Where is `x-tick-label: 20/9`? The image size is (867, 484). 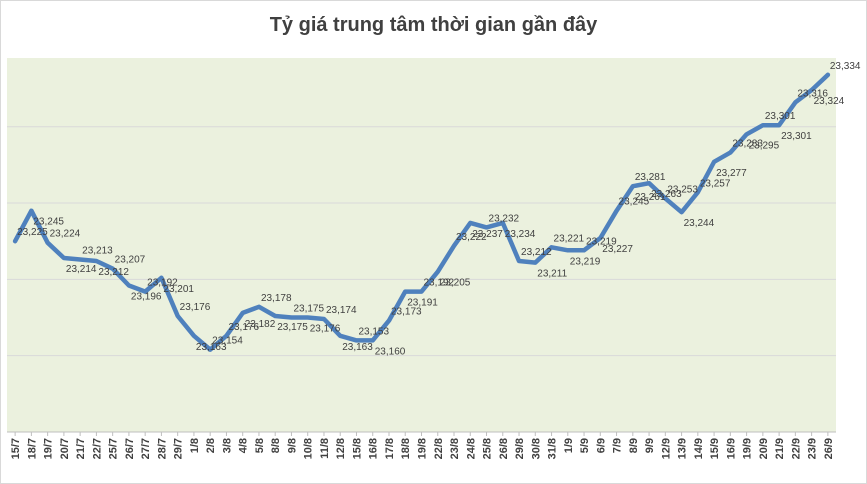
x-tick-label: 20/9 is located at coordinates (764, 448).